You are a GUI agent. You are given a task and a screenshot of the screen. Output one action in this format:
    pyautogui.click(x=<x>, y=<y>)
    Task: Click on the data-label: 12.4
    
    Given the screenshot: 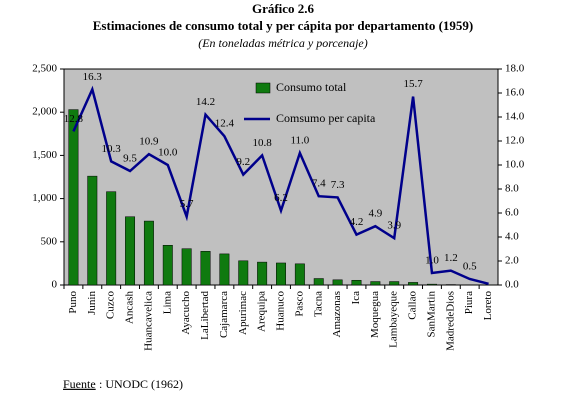 What is the action you would take?
    pyautogui.click(x=225, y=124)
    